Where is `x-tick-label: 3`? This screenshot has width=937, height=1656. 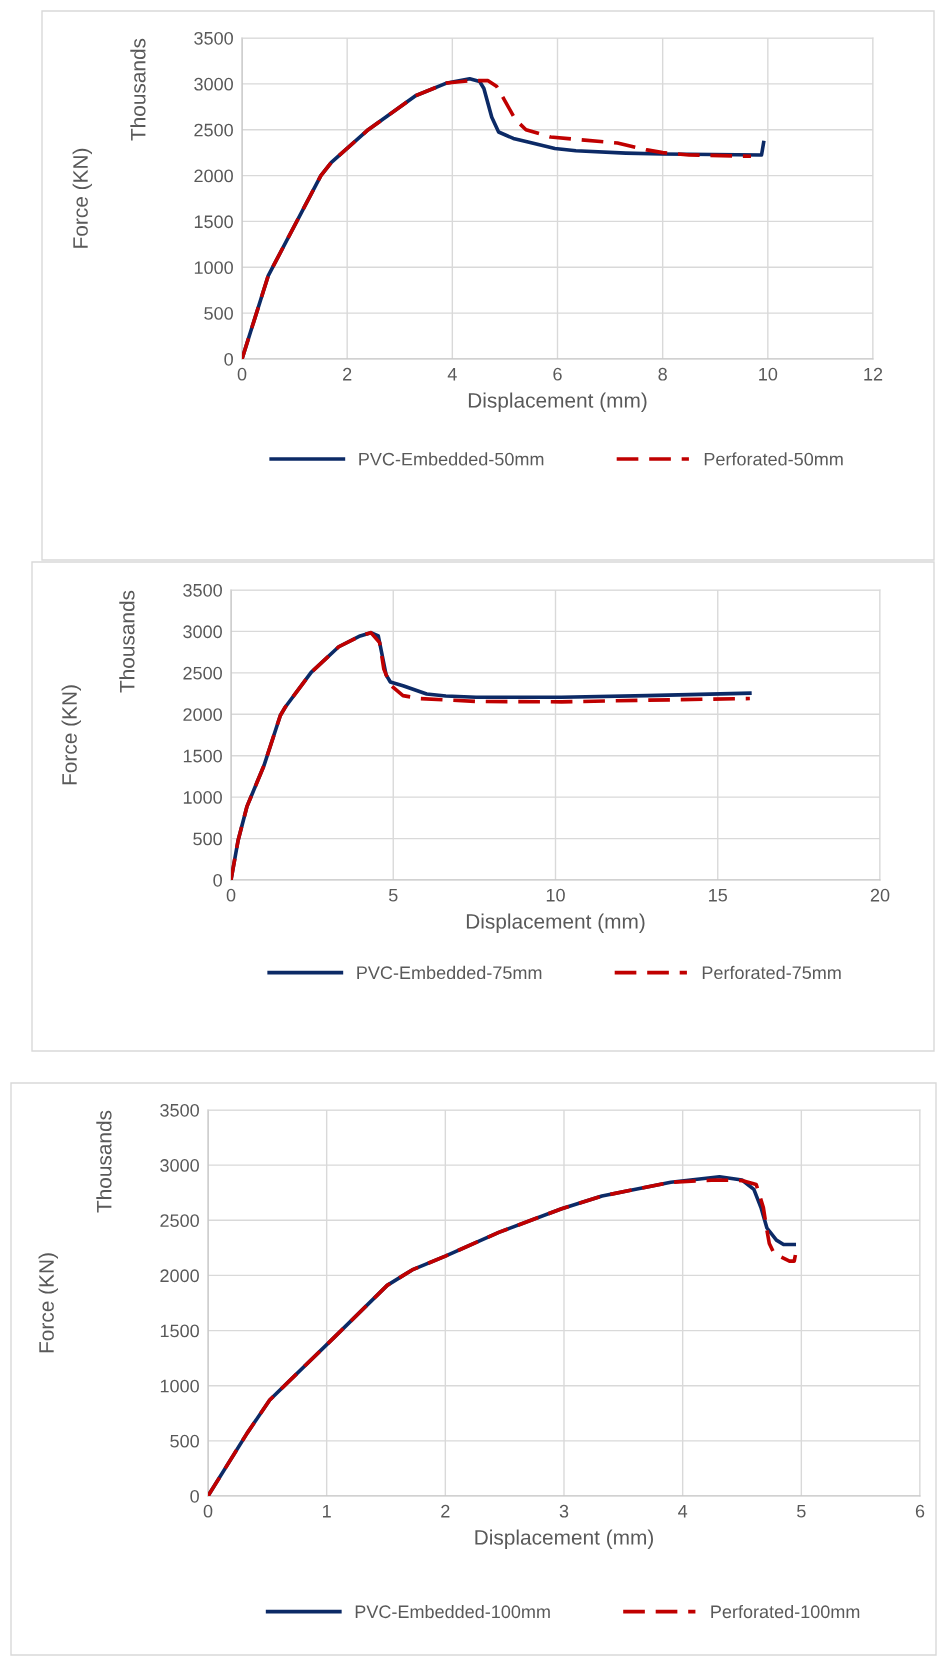
x-tick-label: 3 is located at coordinates (564, 1511).